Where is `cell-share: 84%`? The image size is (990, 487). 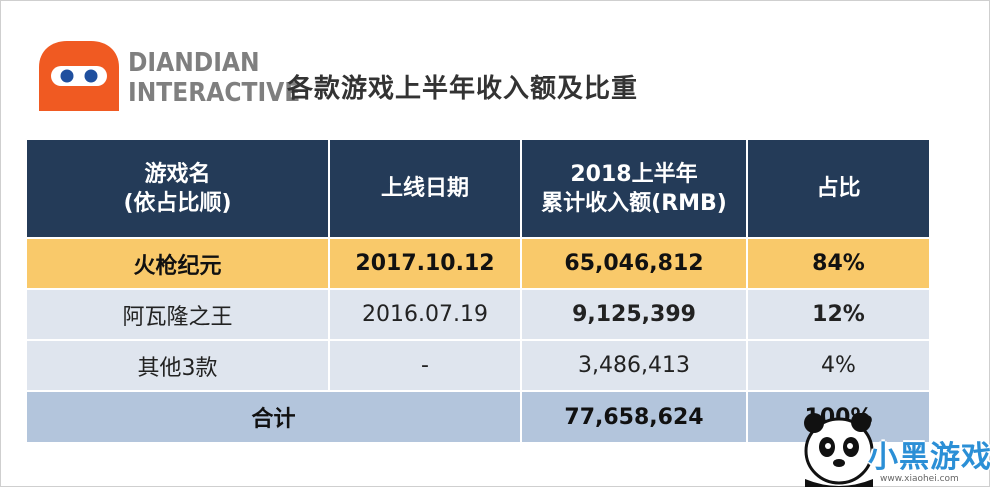 cell-share: 84% is located at coordinates (838, 264).